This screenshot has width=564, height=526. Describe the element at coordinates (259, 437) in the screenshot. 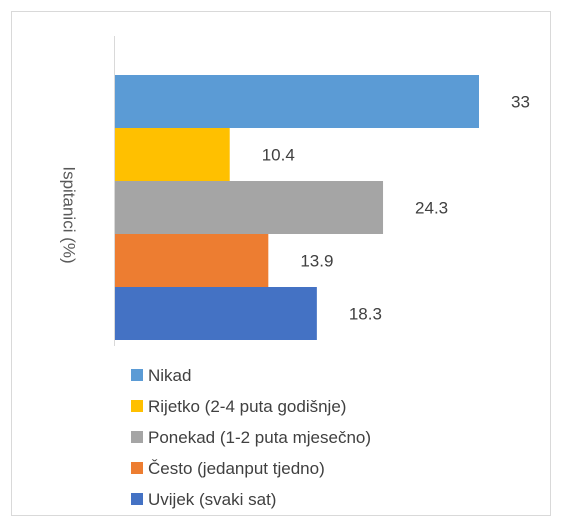

I see `legend-label-2: Ponekad (1-2 puta mjesečno)` at that location.